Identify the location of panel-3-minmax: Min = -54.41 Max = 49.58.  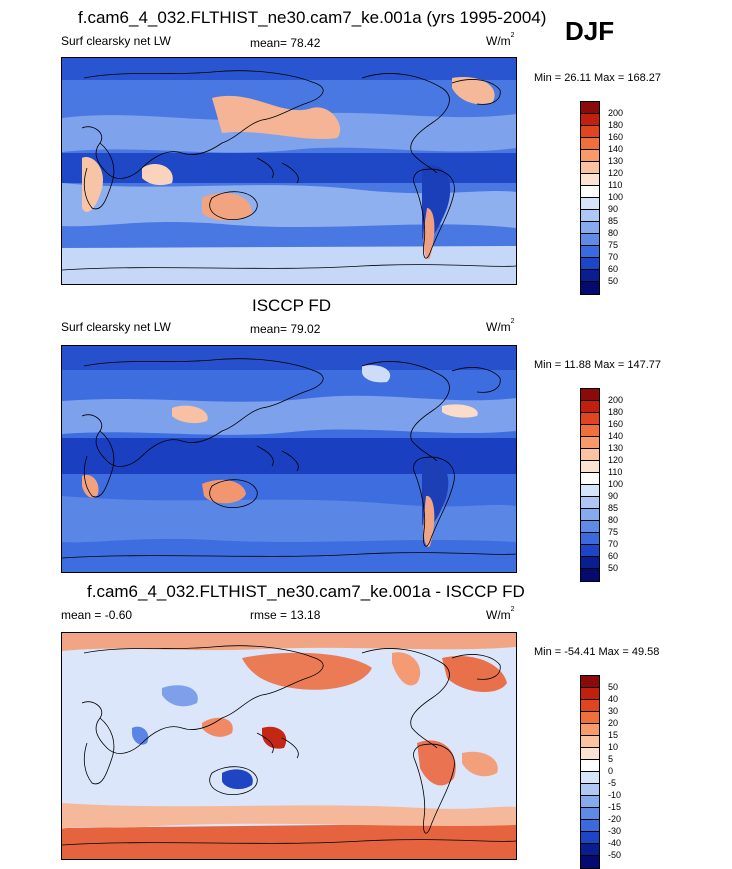
(597, 652).